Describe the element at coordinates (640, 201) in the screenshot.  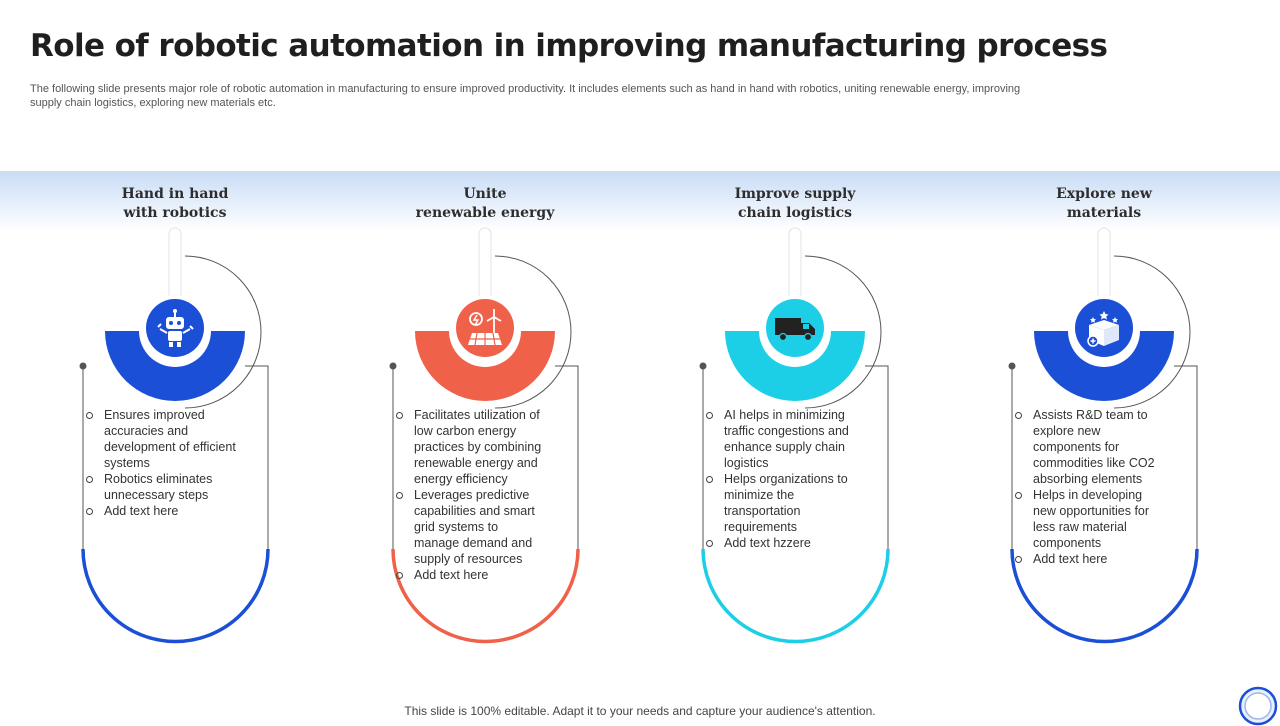
I see `header-band` at that location.